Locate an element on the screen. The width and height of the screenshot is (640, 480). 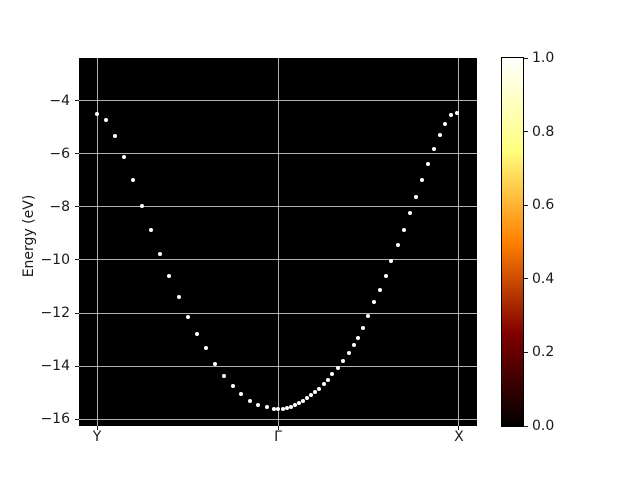
colorbar-tick-label: 0.2 is located at coordinates (543, 352).